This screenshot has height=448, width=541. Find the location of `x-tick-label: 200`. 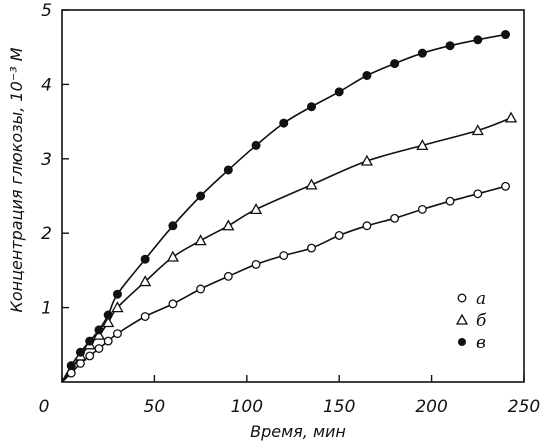

x-tick-label: 200 is located at coordinates (431, 407).